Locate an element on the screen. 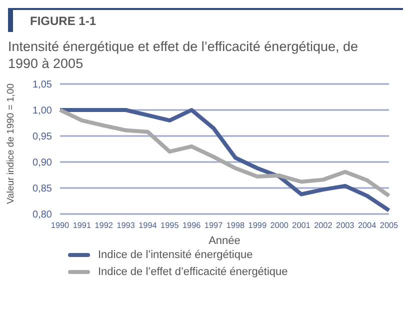  x-tick-label: 1993 is located at coordinates (126, 225).